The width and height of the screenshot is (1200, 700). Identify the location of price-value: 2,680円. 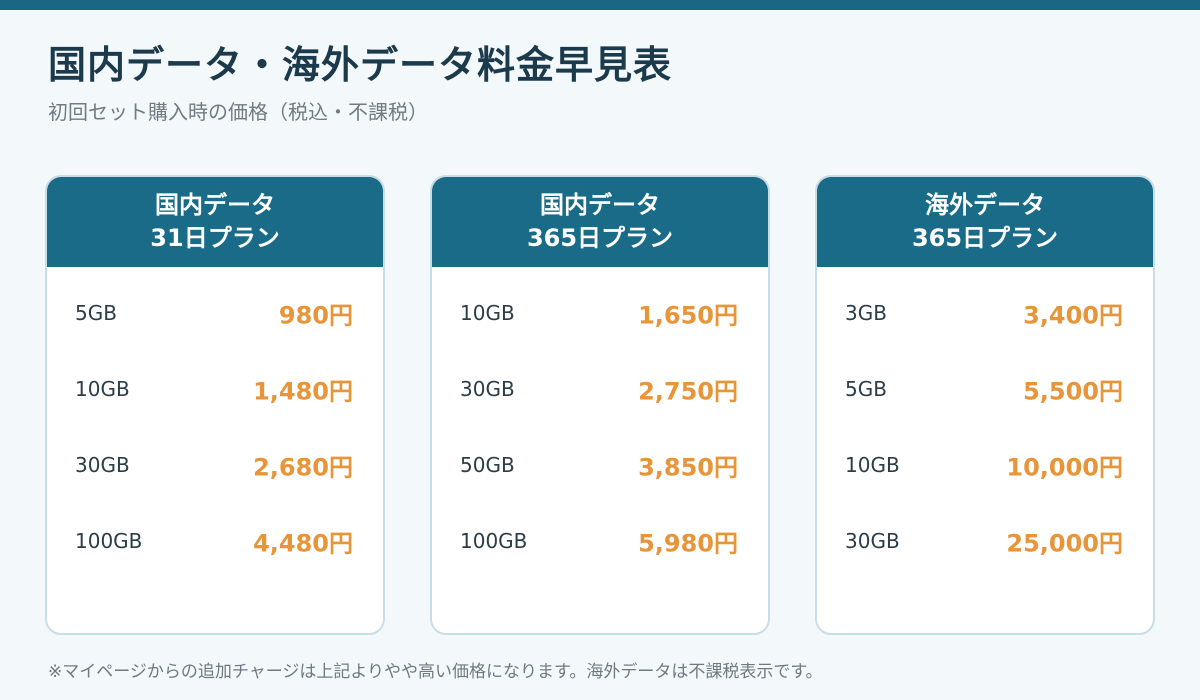
(303, 467).